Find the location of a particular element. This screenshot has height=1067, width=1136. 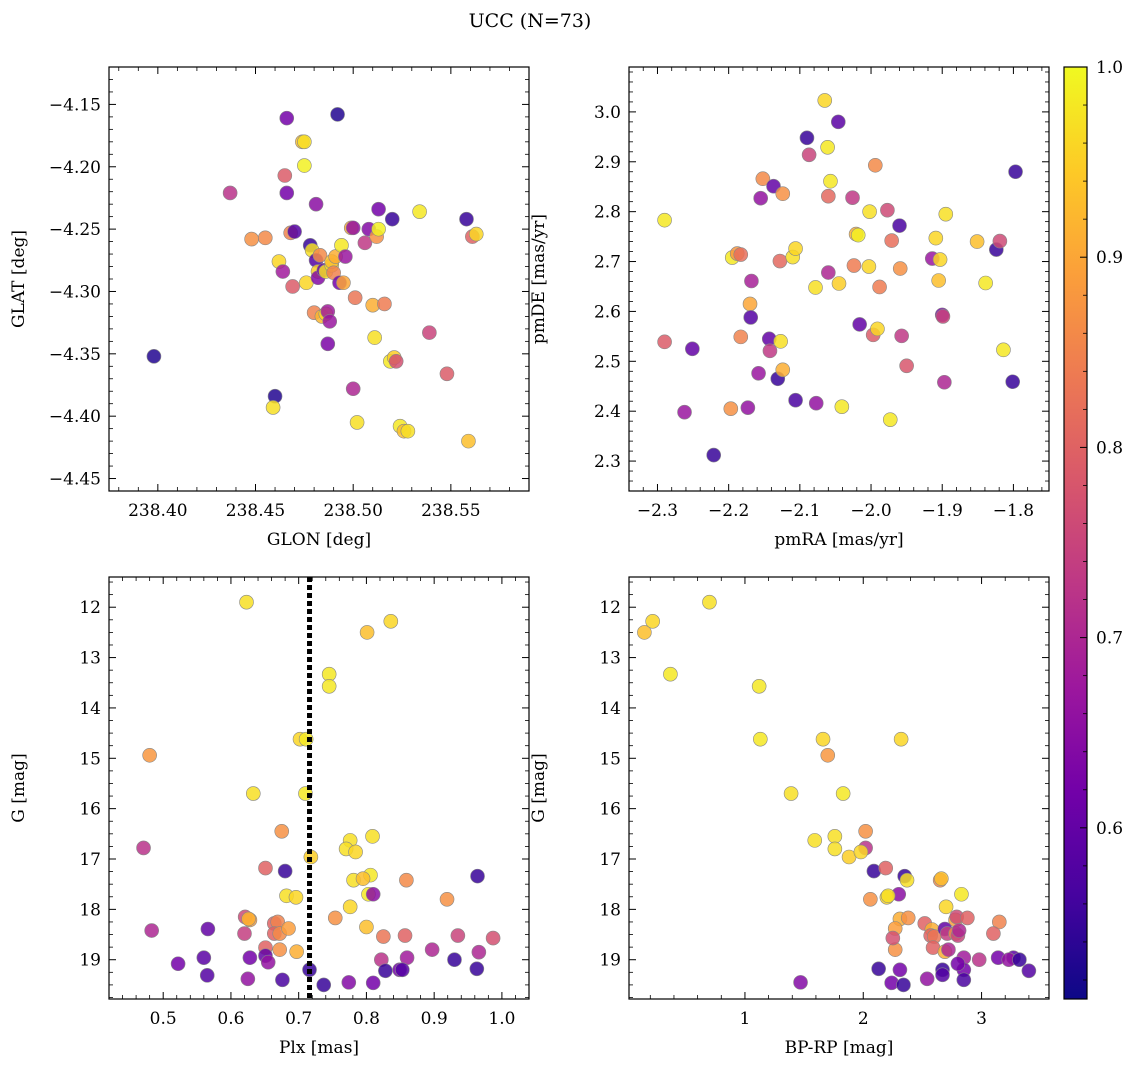

y-axis-label: pmDE [mas/yr] is located at coordinates (539, 279).